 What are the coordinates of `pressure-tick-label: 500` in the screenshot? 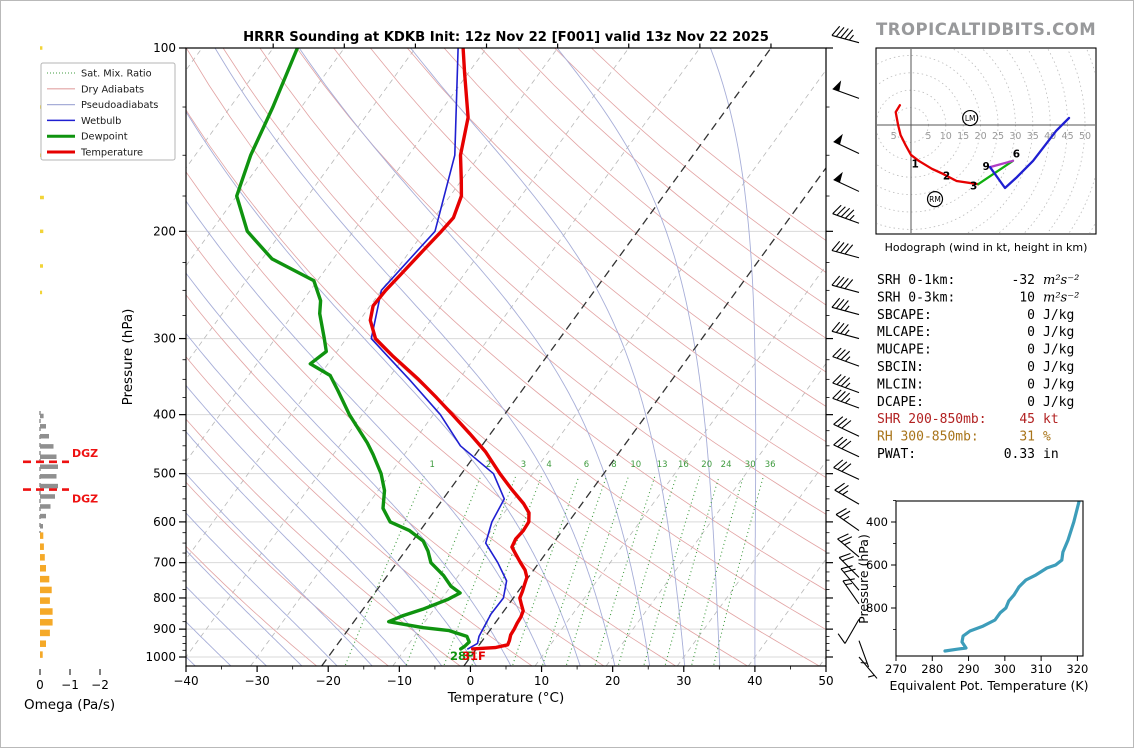 It's located at (164, 474).